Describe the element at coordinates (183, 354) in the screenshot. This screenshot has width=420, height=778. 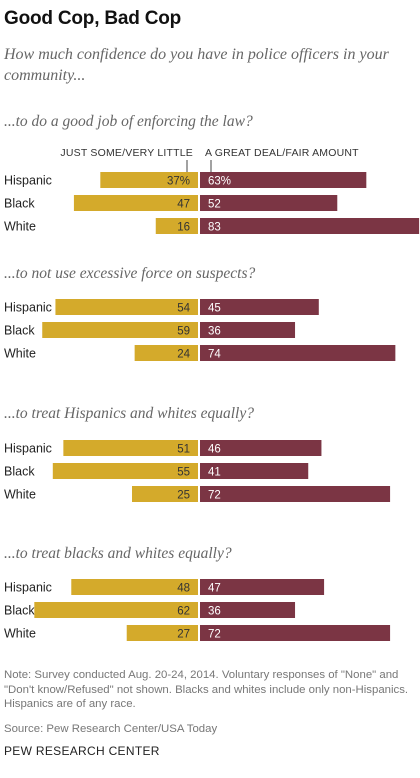
I see `value-label-low-white: 24` at that location.